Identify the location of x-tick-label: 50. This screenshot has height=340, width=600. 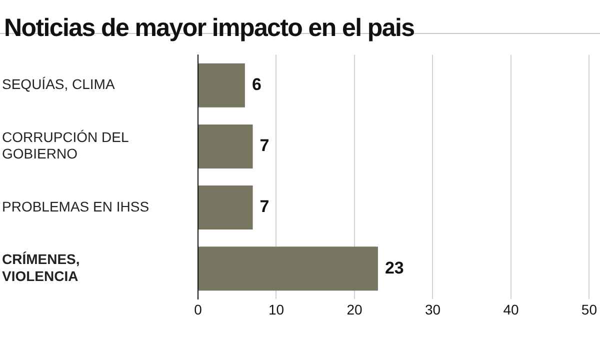
(589, 309).